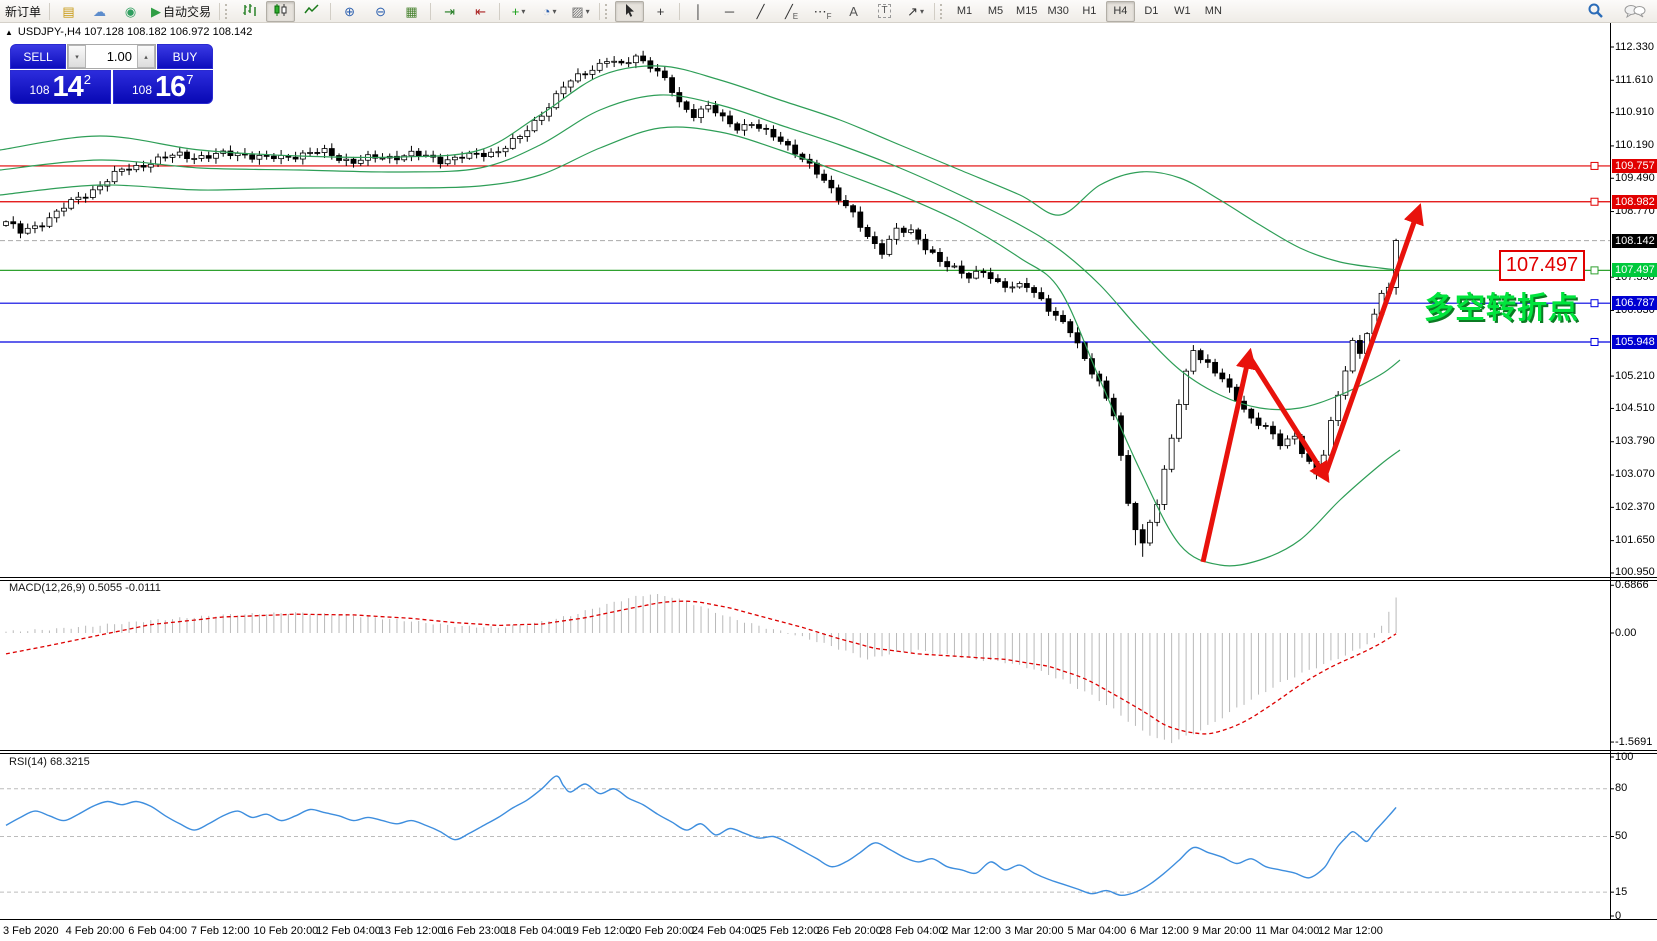 The height and width of the screenshot is (941, 1657). I want to click on collapse-panel-arrow: ▲, so click(9, 32).